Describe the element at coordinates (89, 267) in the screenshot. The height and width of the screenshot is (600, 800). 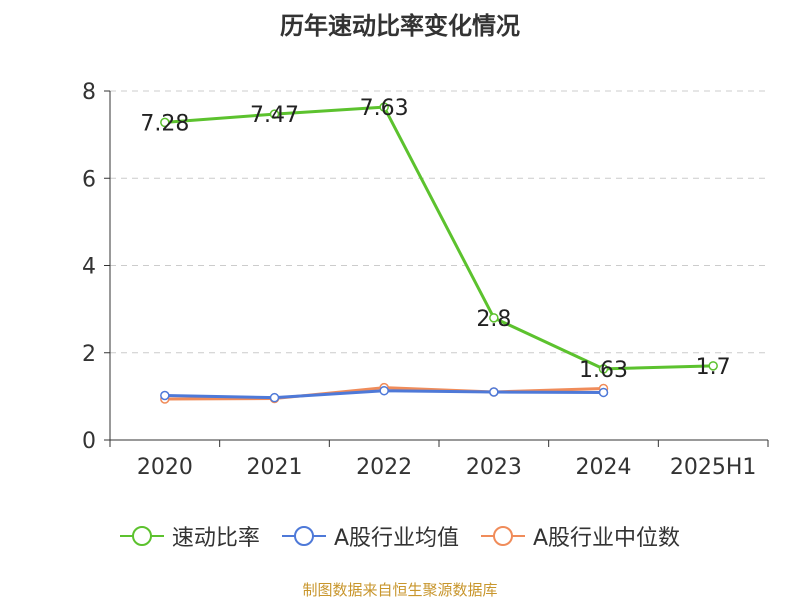
I see `y-tick-label: 4` at that location.